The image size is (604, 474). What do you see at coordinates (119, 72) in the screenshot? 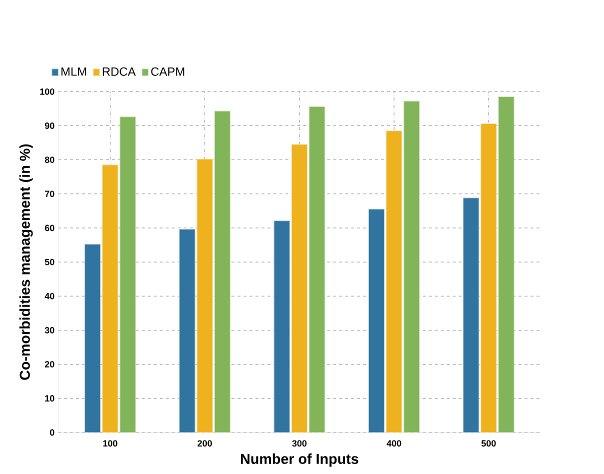
I see `legend-label: RDCA` at bounding box center [119, 72].